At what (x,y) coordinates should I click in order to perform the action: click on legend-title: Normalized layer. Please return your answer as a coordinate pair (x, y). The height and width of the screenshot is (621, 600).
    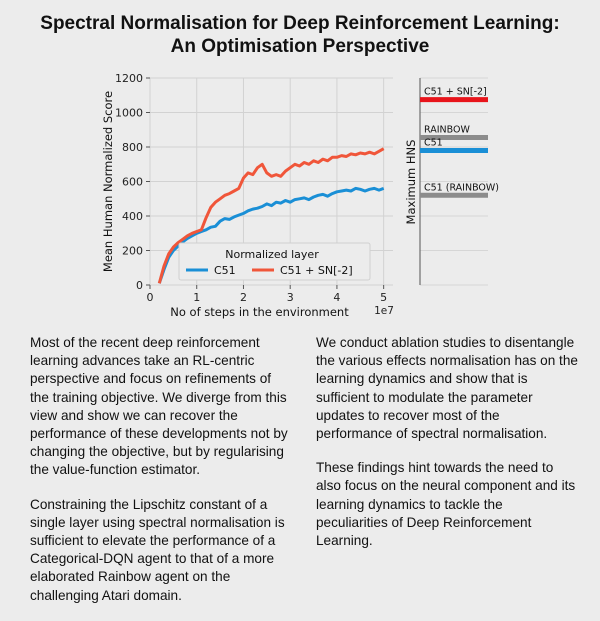
    Looking at the image, I should click on (272, 254).